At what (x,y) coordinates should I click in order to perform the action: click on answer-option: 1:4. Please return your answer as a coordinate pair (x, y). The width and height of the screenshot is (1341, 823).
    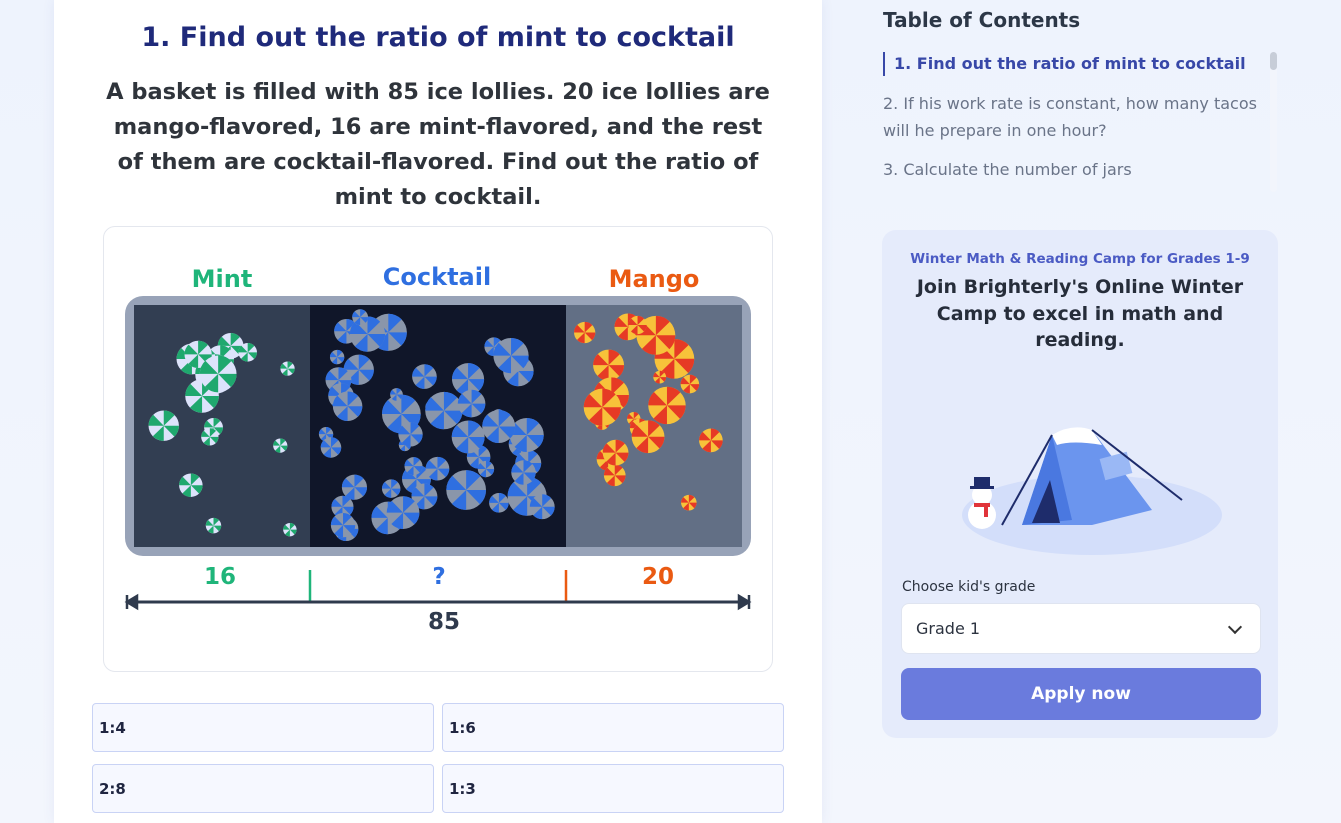
    Looking at the image, I should click on (263, 727).